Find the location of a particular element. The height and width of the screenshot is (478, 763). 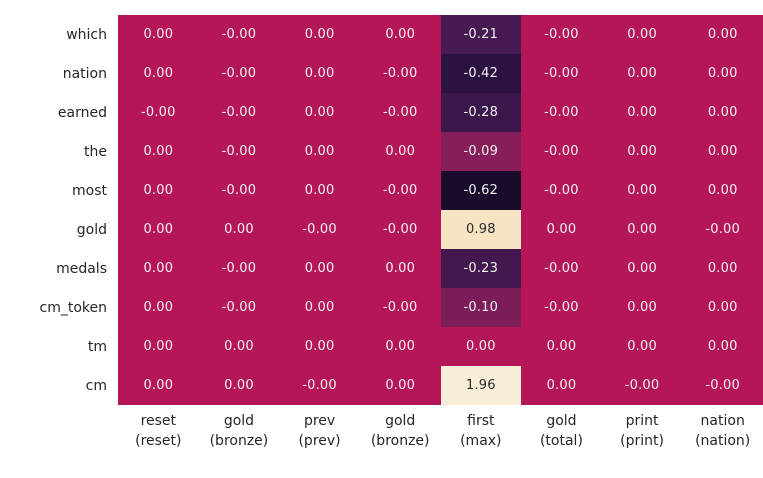

col-label-line1: nation is located at coordinates (722, 421).